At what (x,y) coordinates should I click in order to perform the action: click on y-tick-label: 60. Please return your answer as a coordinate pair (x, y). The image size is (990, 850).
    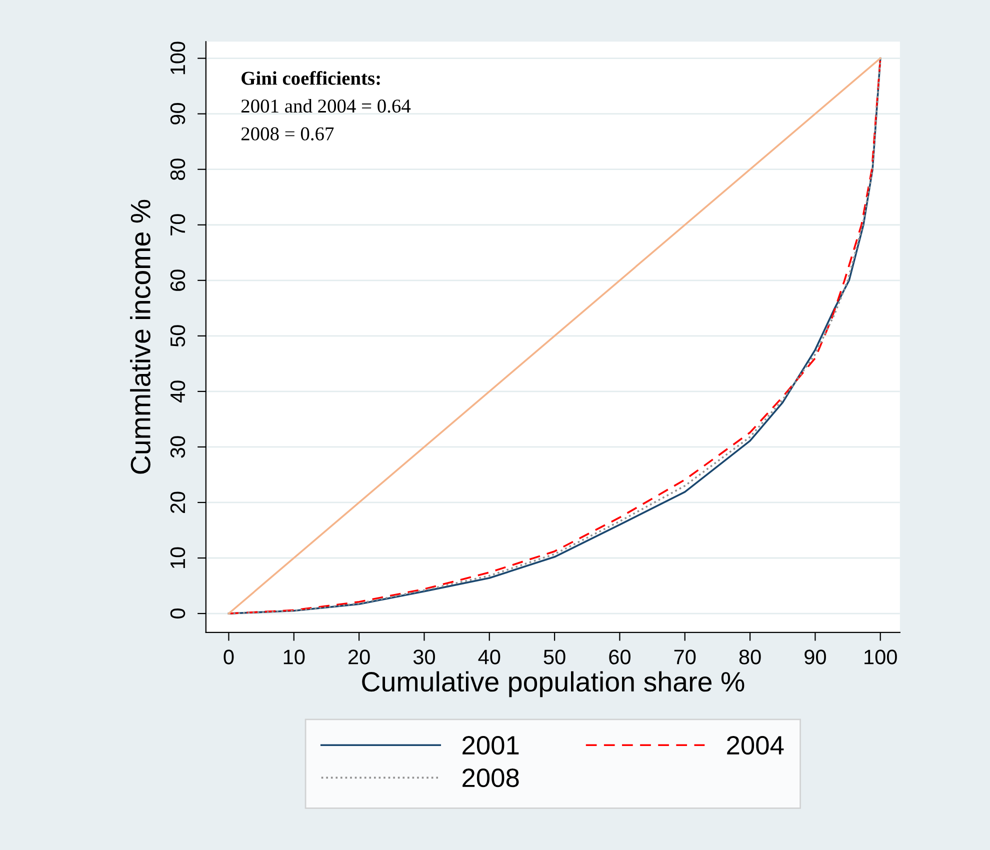
    Looking at the image, I should click on (178, 280).